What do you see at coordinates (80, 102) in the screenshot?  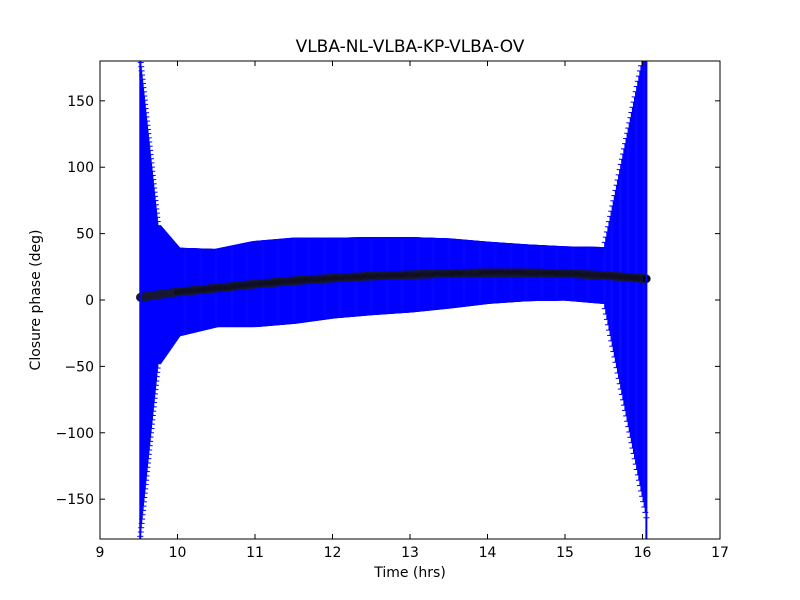 I see `y-tick-label: 150` at bounding box center [80, 102].